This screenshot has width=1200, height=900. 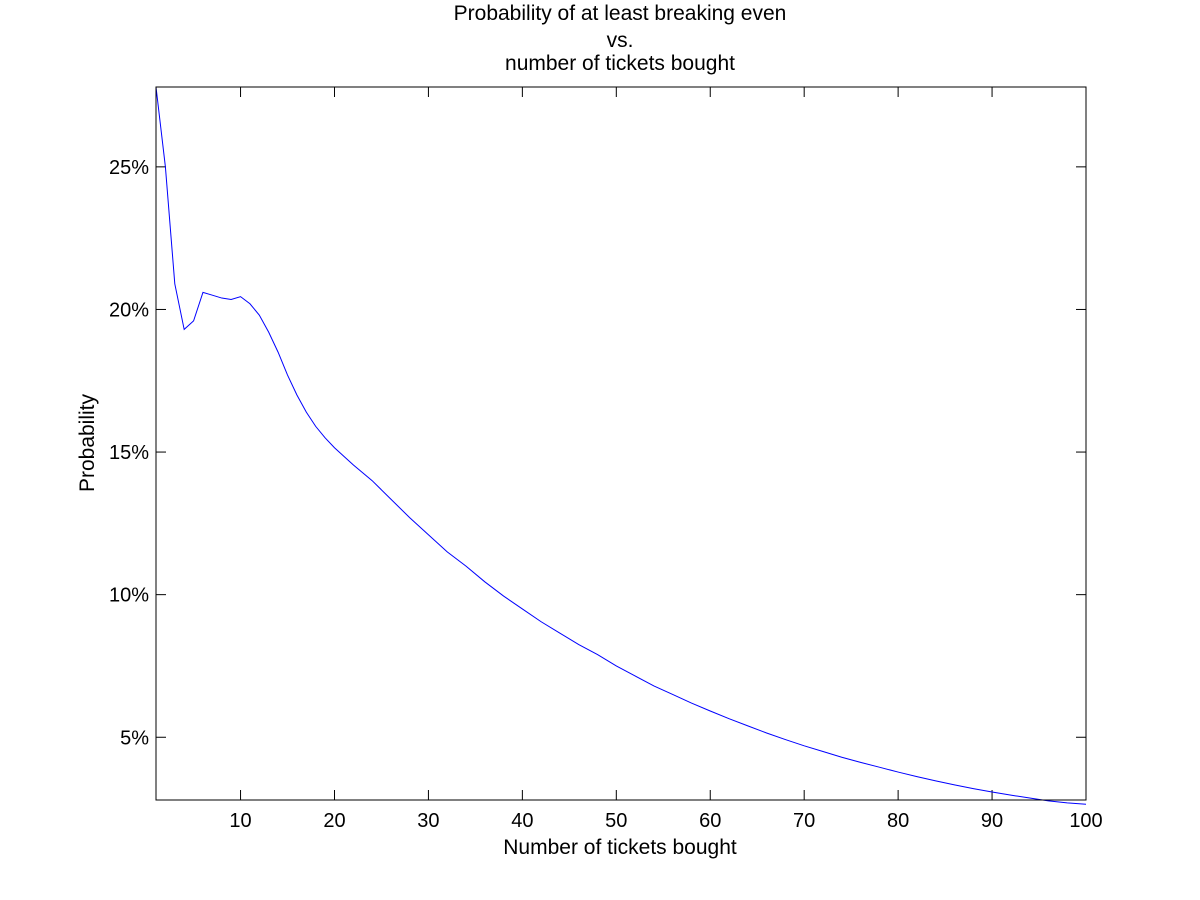 I want to click on x-tick-label: 90, so click(x=992, y=821).